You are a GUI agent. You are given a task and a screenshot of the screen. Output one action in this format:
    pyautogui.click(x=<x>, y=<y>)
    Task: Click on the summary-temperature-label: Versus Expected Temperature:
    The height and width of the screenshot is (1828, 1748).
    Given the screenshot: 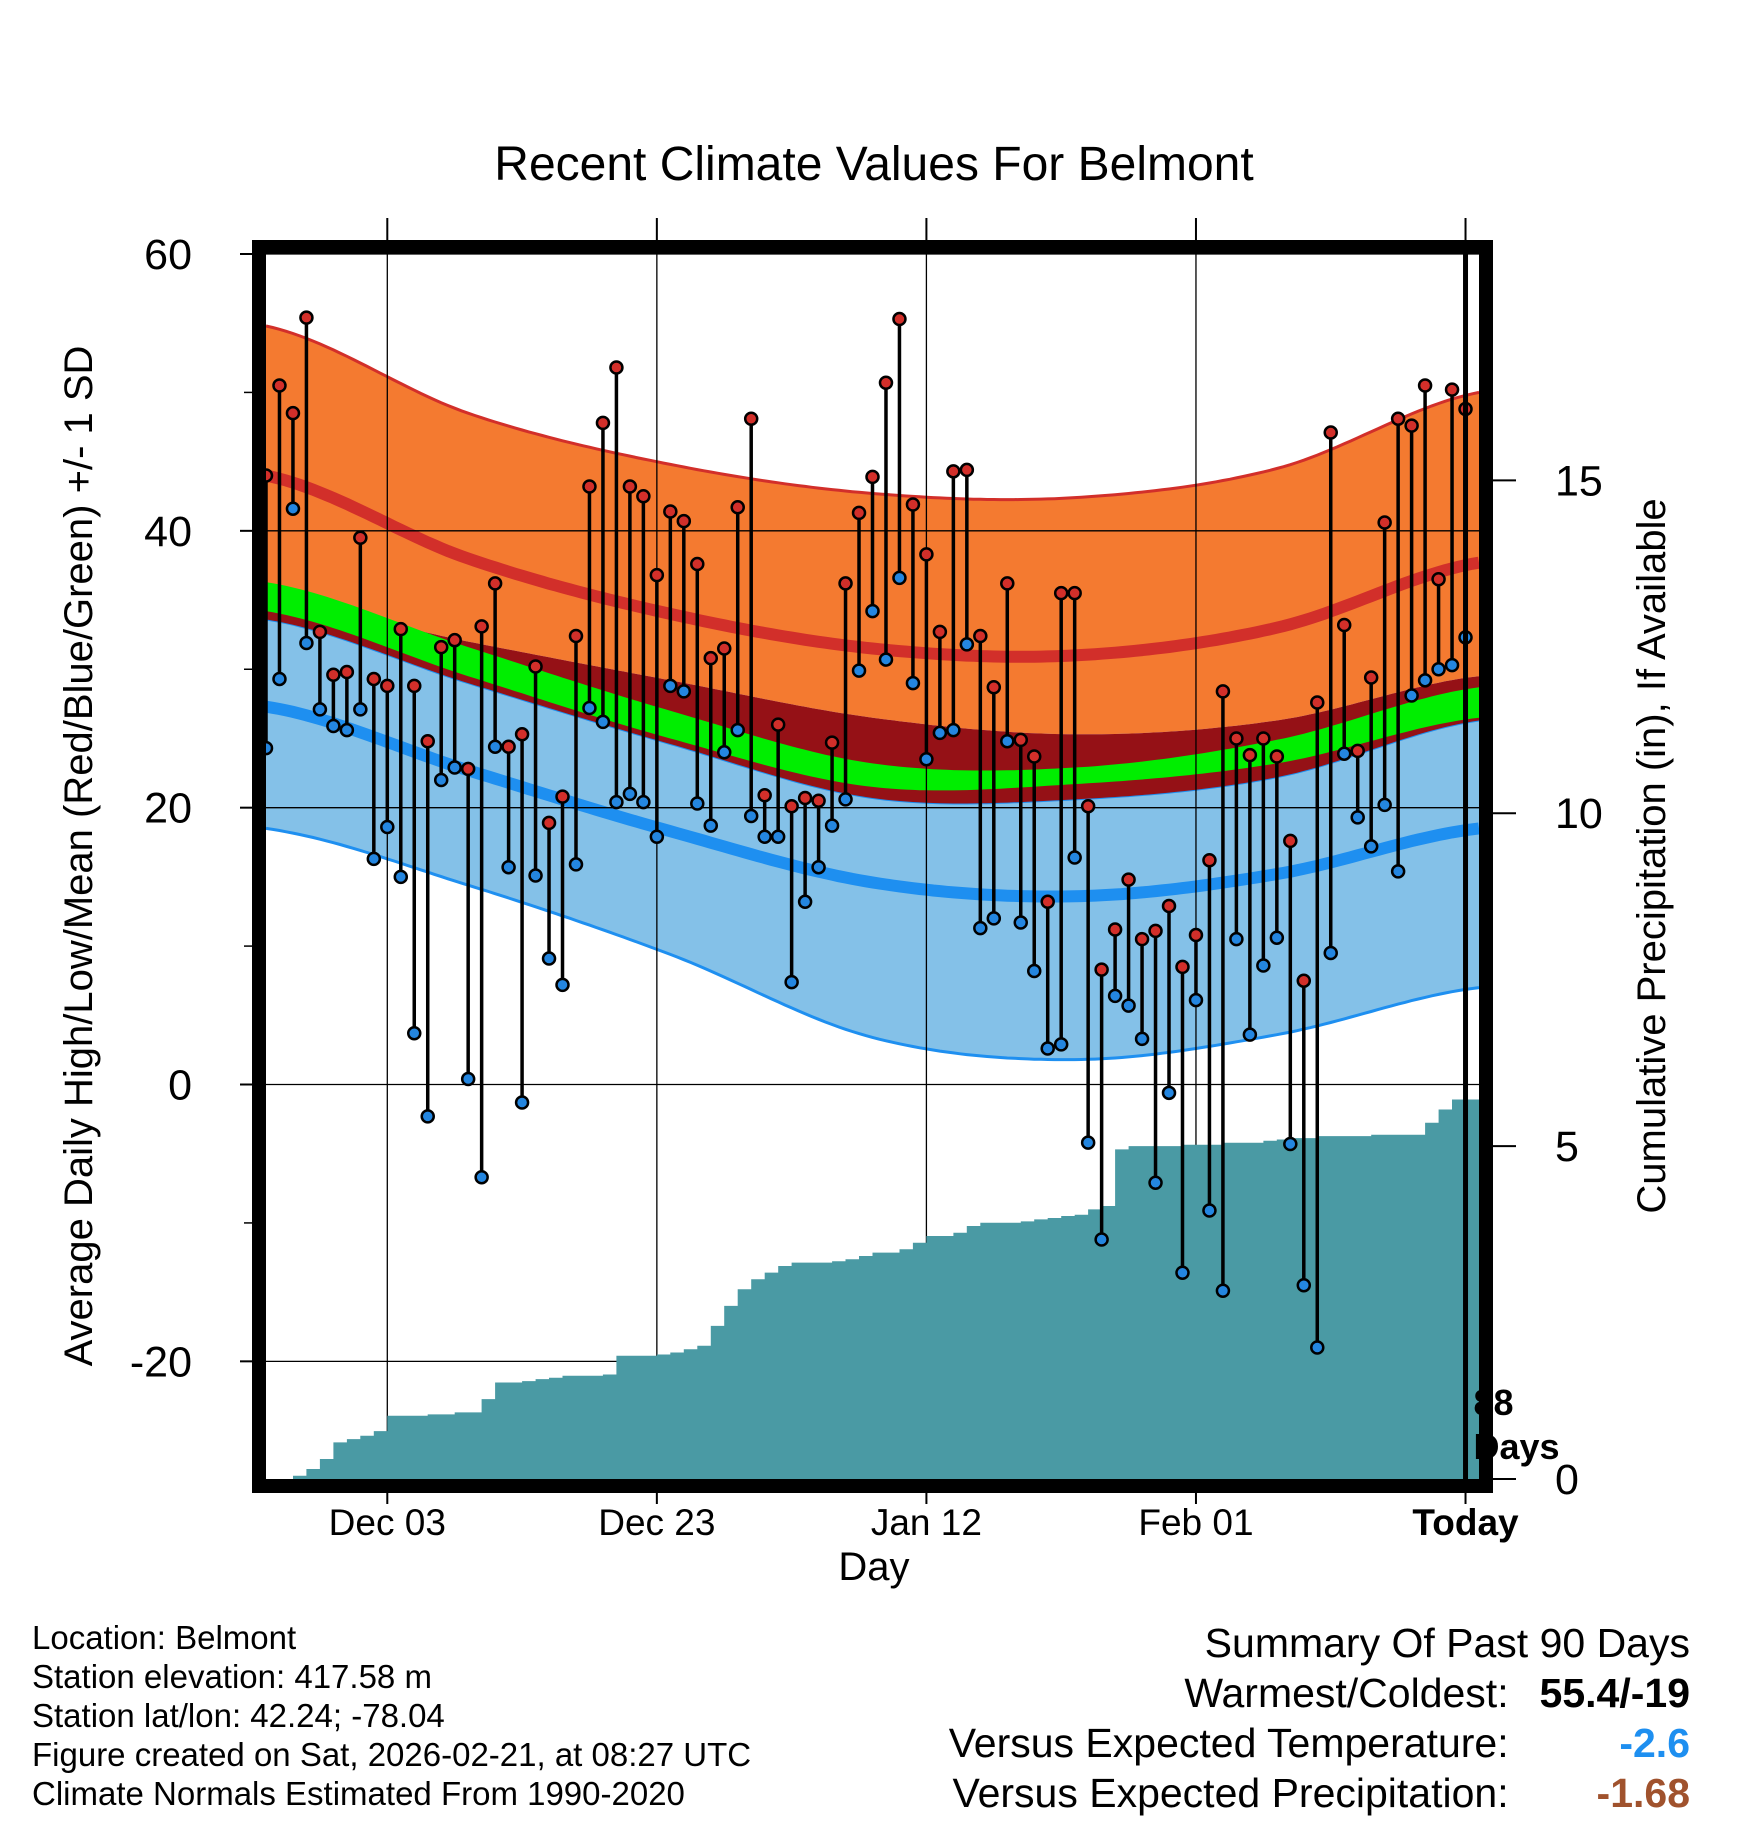 What is the action you would take?
    pyautogui.click(x=1228, y=1743)
    